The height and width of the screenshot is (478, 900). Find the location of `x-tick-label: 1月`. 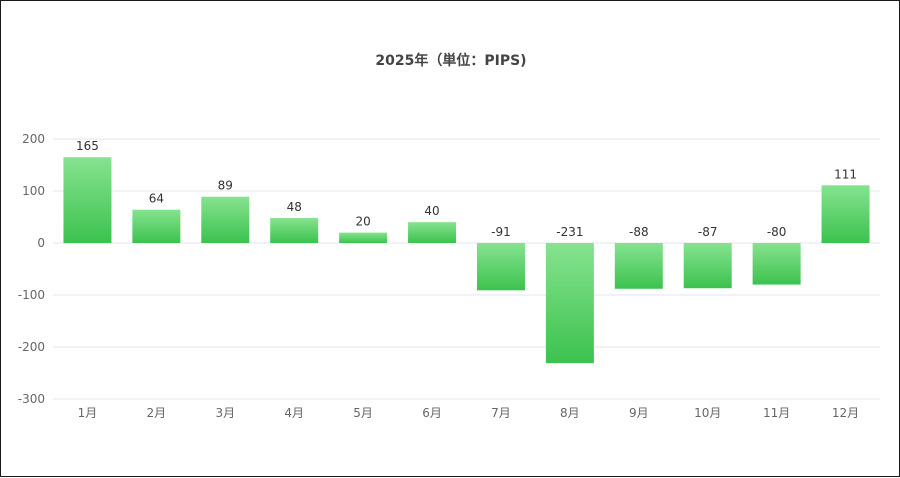

x-tick-label: 1月 is located at coordinates (88, 413).